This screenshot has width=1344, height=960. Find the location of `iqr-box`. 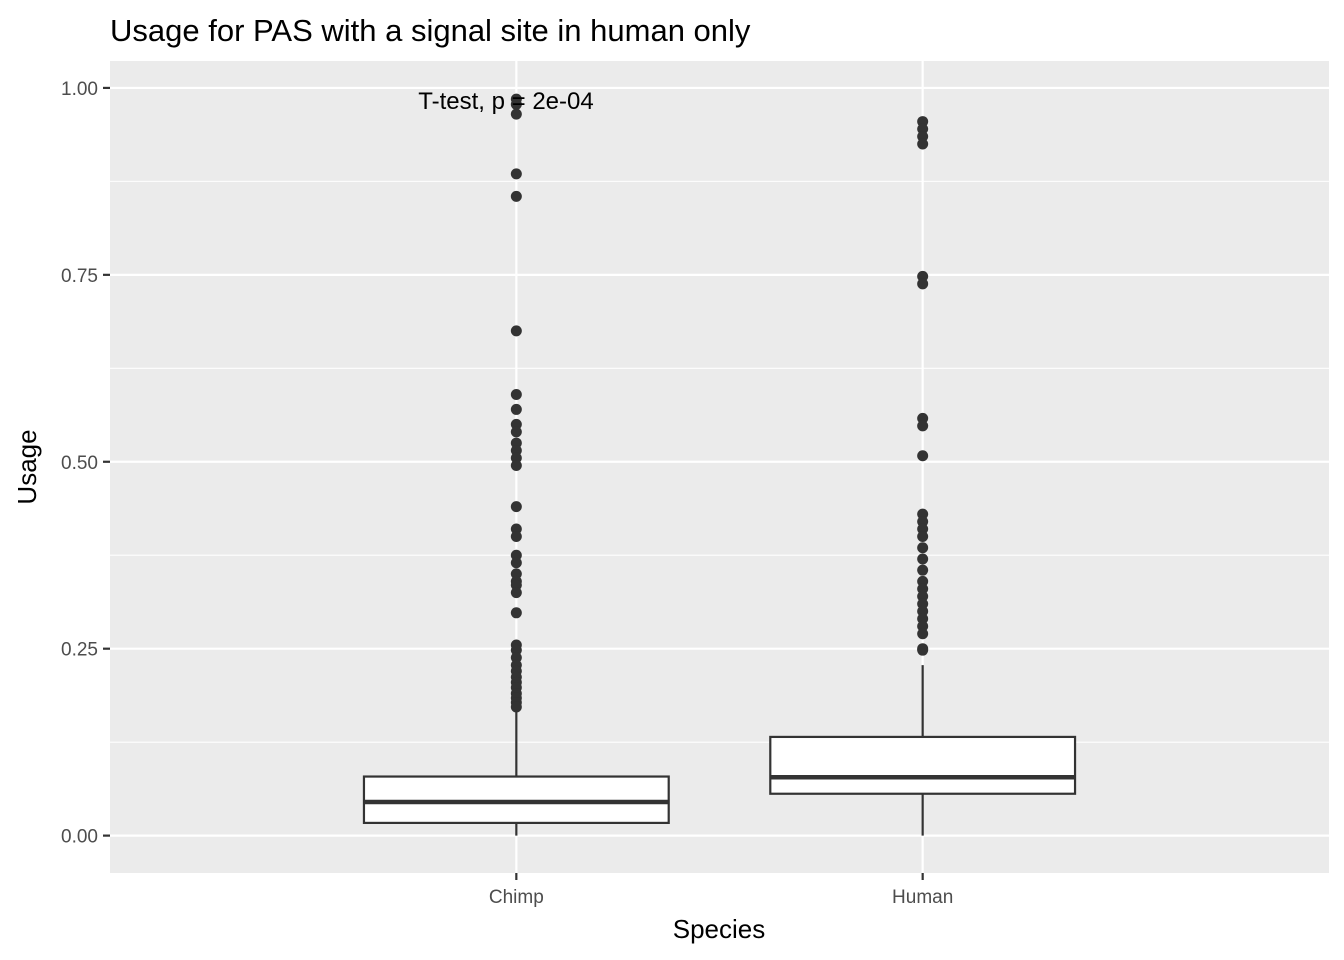

iqr-box is located at coordinates (923, 765).